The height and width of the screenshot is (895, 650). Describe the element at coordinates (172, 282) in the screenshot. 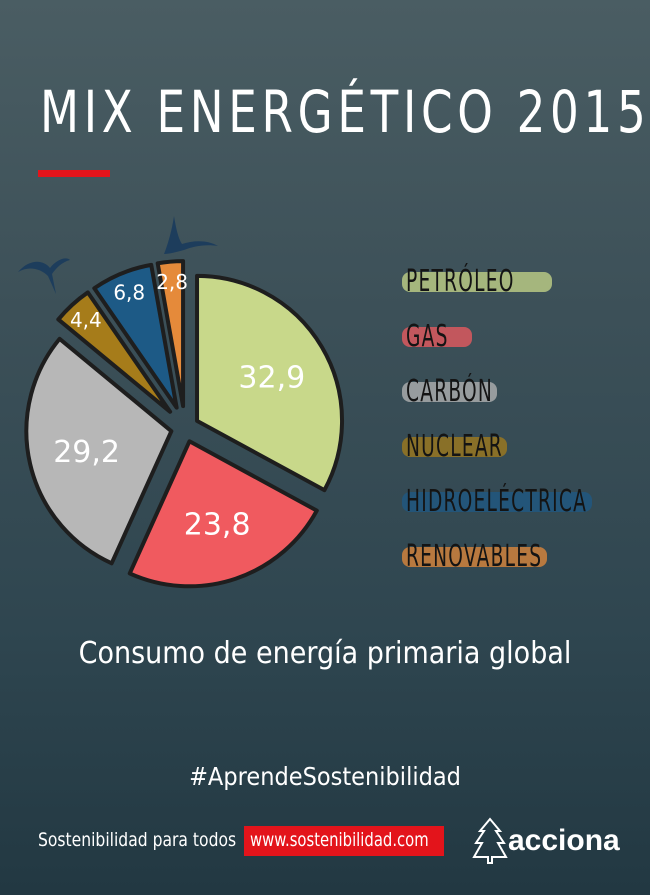

I see `pie-label-renovables: 2,8` at that location.